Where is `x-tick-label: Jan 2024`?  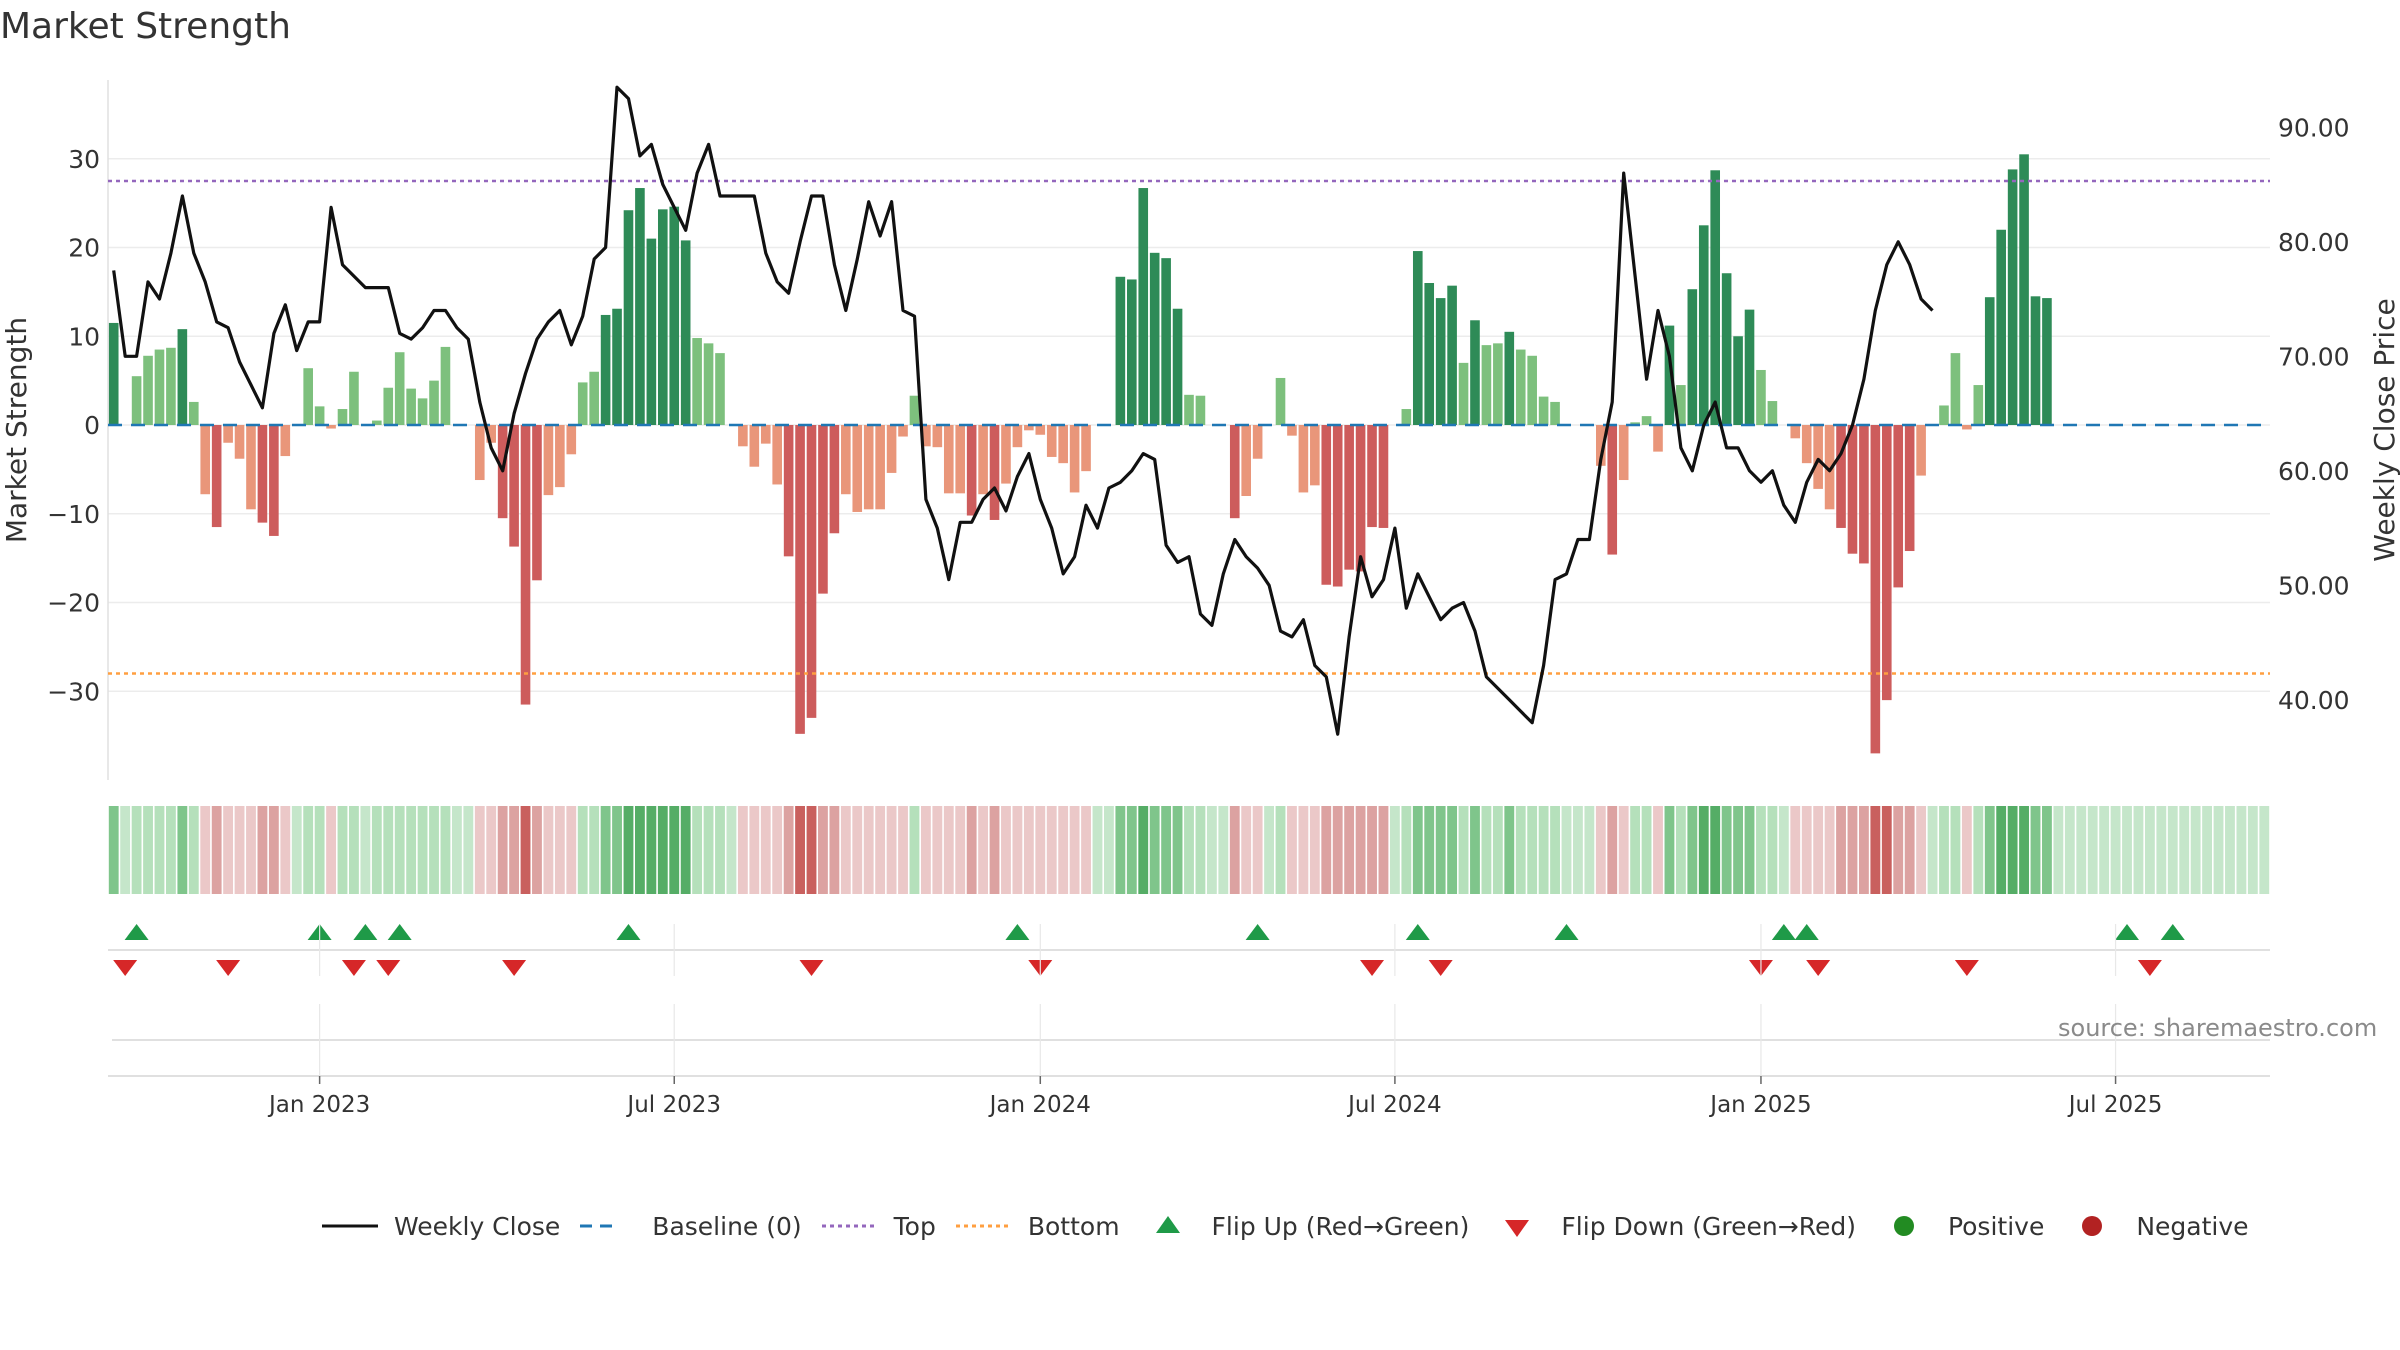 x-tick-label: Jan 2024 is located at coordinates (1039, 1105).